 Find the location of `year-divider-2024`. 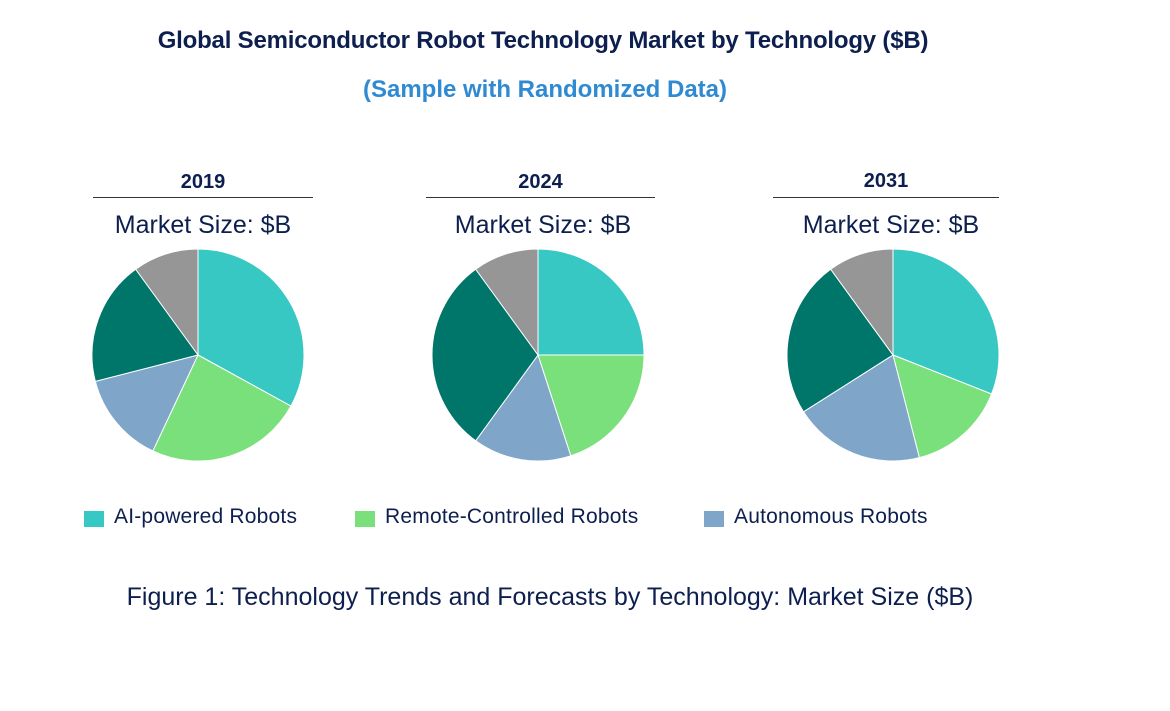

year-divider-2024 is located at coordinates (540, 197).